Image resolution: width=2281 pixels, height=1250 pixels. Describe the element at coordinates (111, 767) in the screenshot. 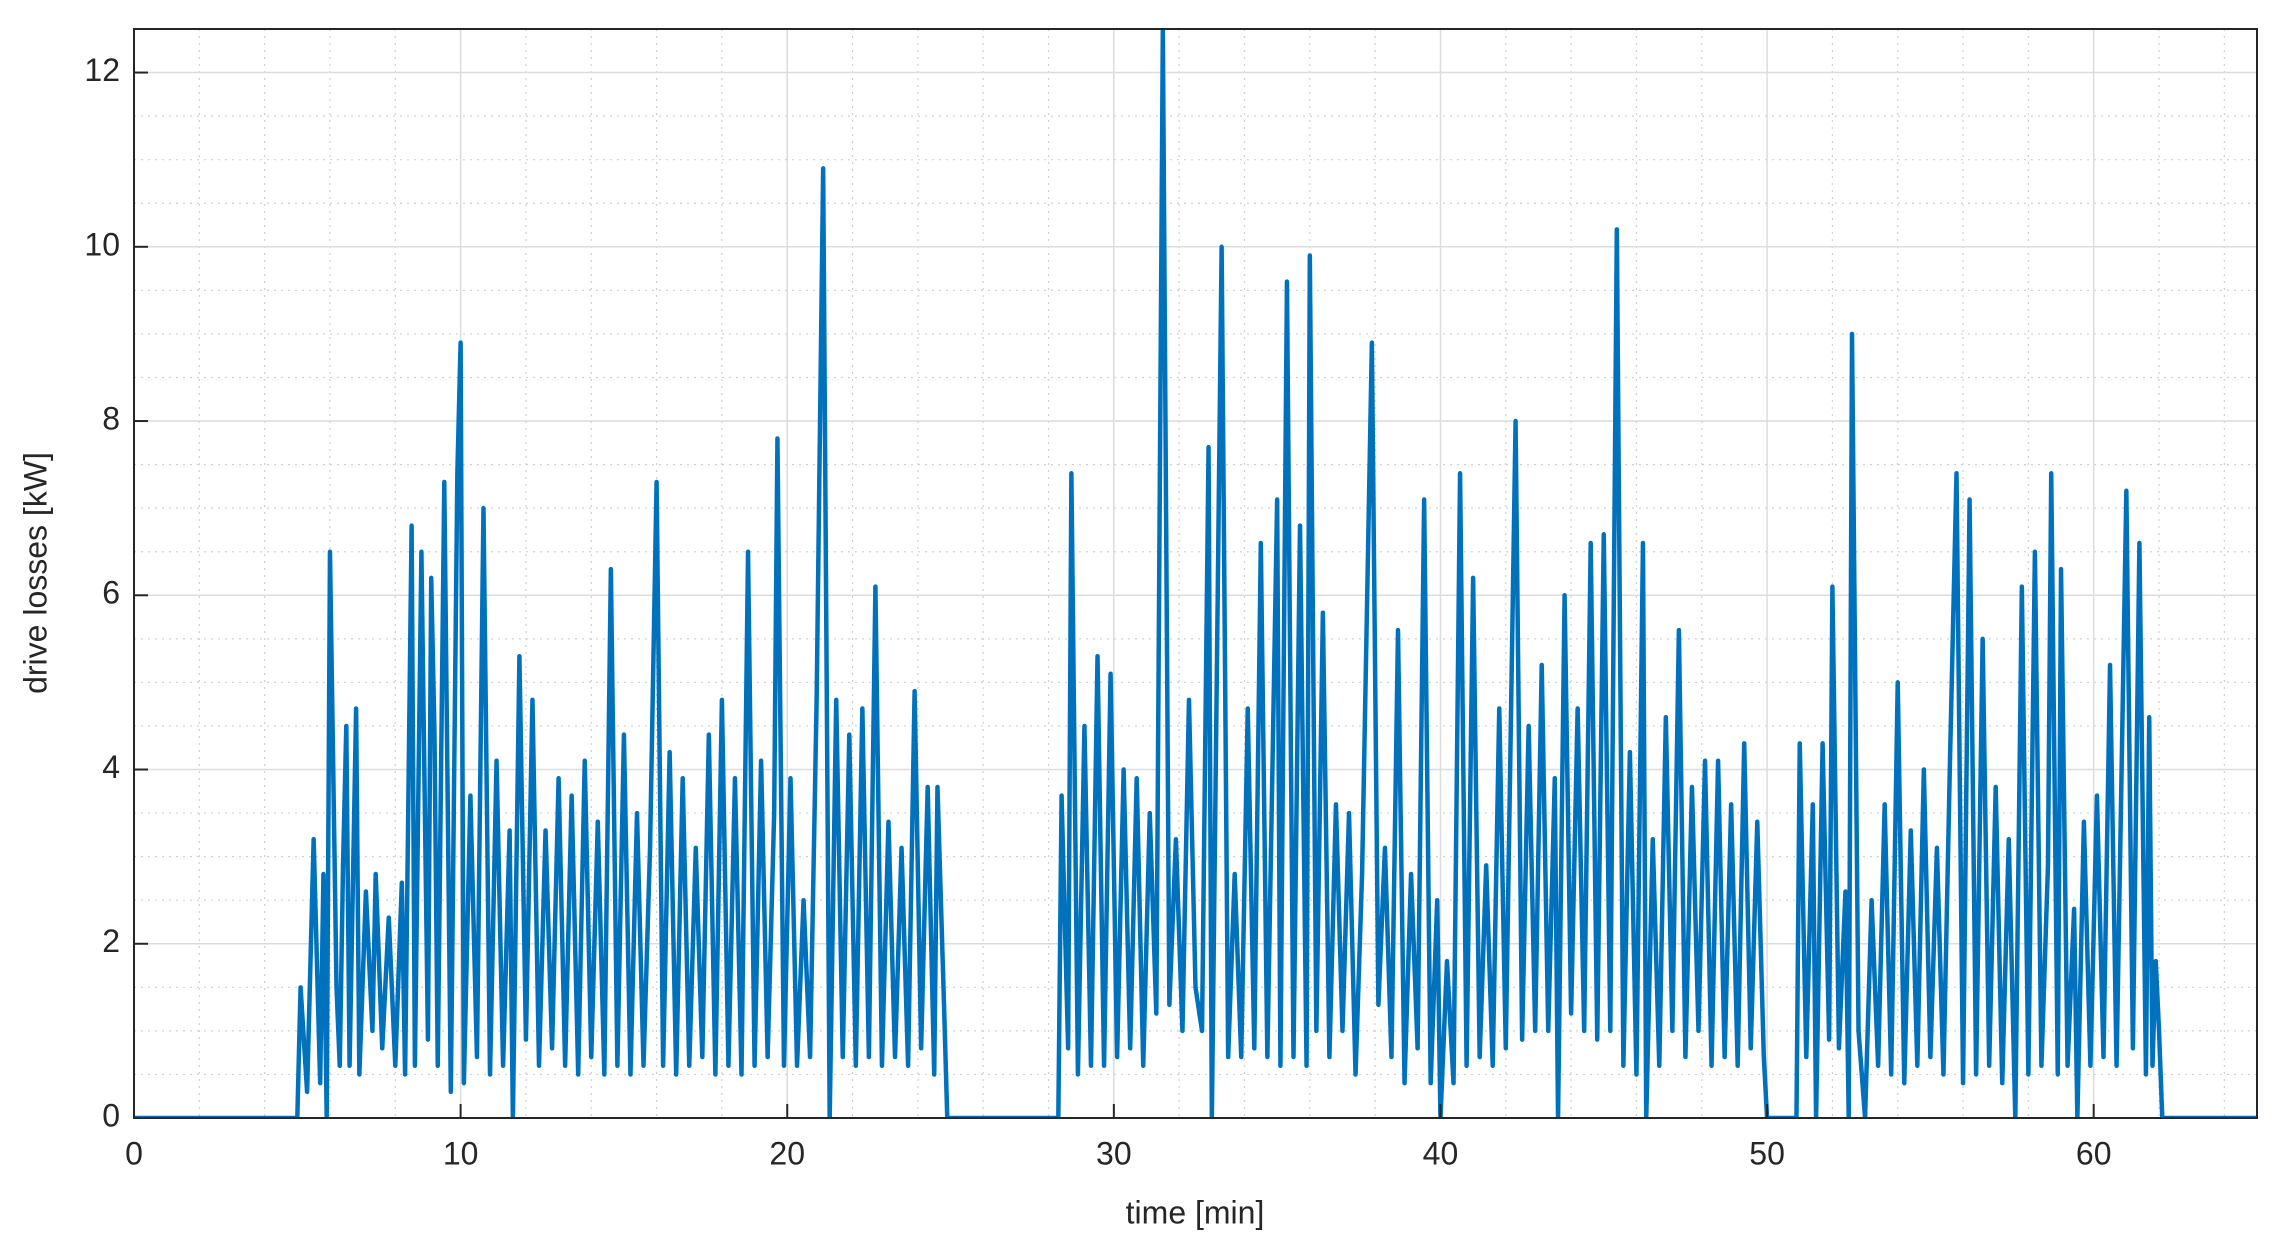

I see `y-tick-label: 4` at that location.